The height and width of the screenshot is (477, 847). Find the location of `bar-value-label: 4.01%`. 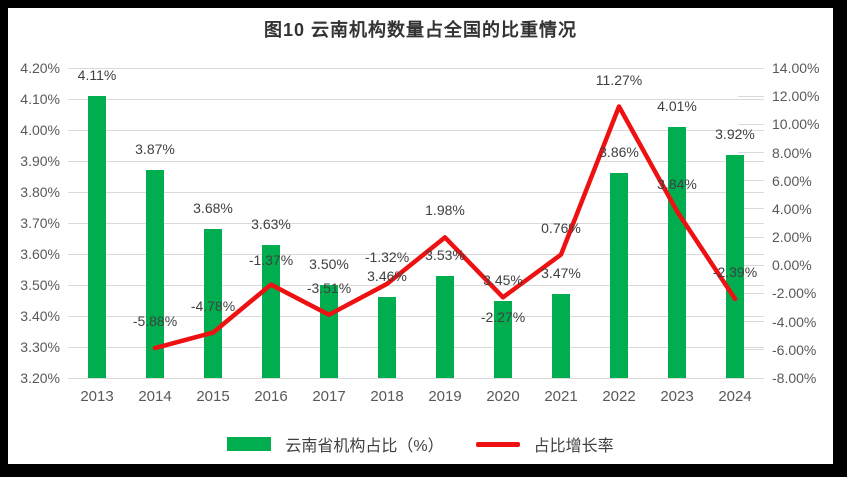

bar-value-label: 4.01% is located at coordinates (677, 105).